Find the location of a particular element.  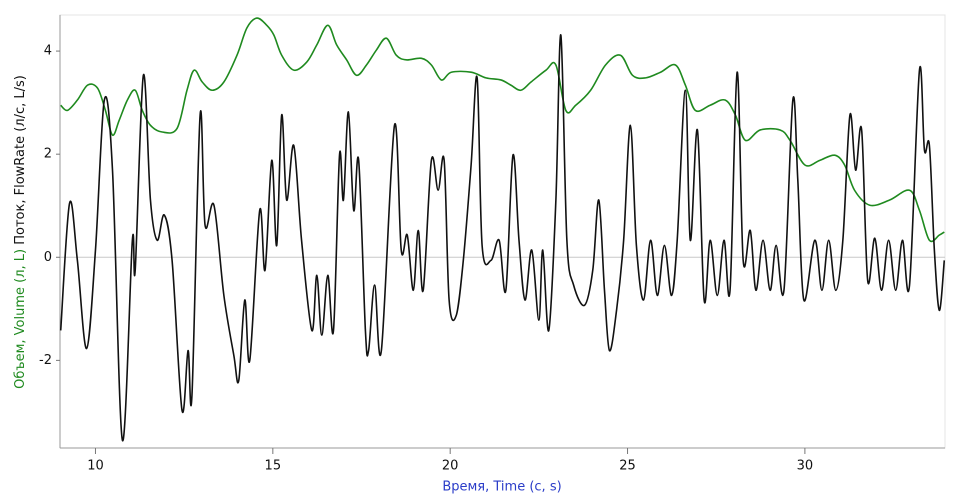

x-axis-label: Время, Time (с, s) is located at coordinates (501, 487).